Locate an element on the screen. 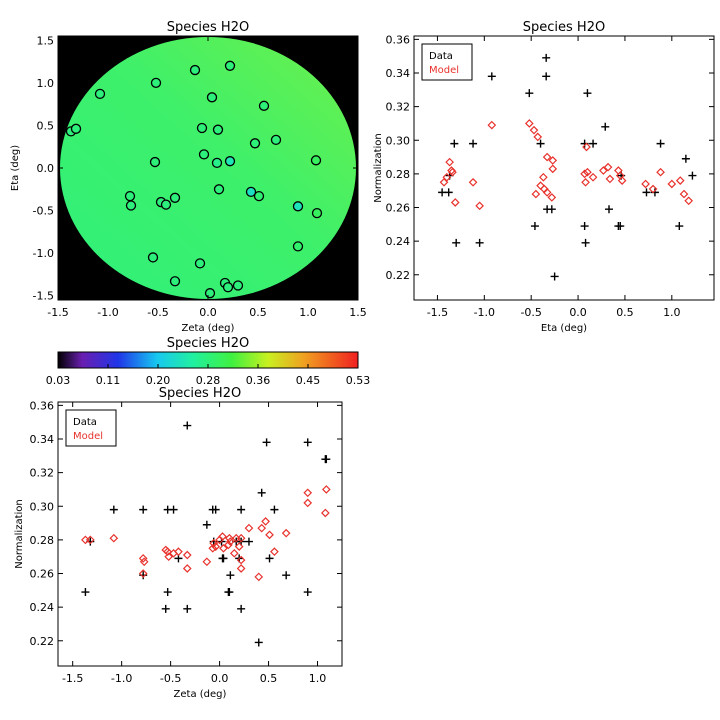 Image resolution: width=720 pixels, height=720 pixels. zeta-xtick-label: 0.5 is located at coordinates (269, 678).